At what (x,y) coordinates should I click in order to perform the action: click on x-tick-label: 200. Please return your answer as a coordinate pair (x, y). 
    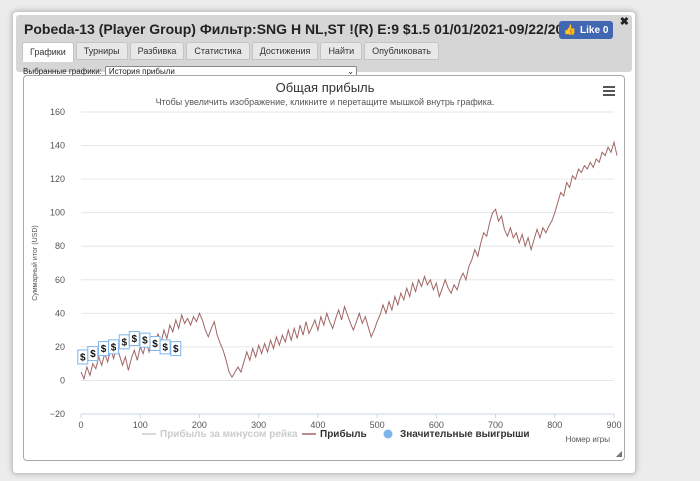
    Looking at the image, I should click on (199, 425).